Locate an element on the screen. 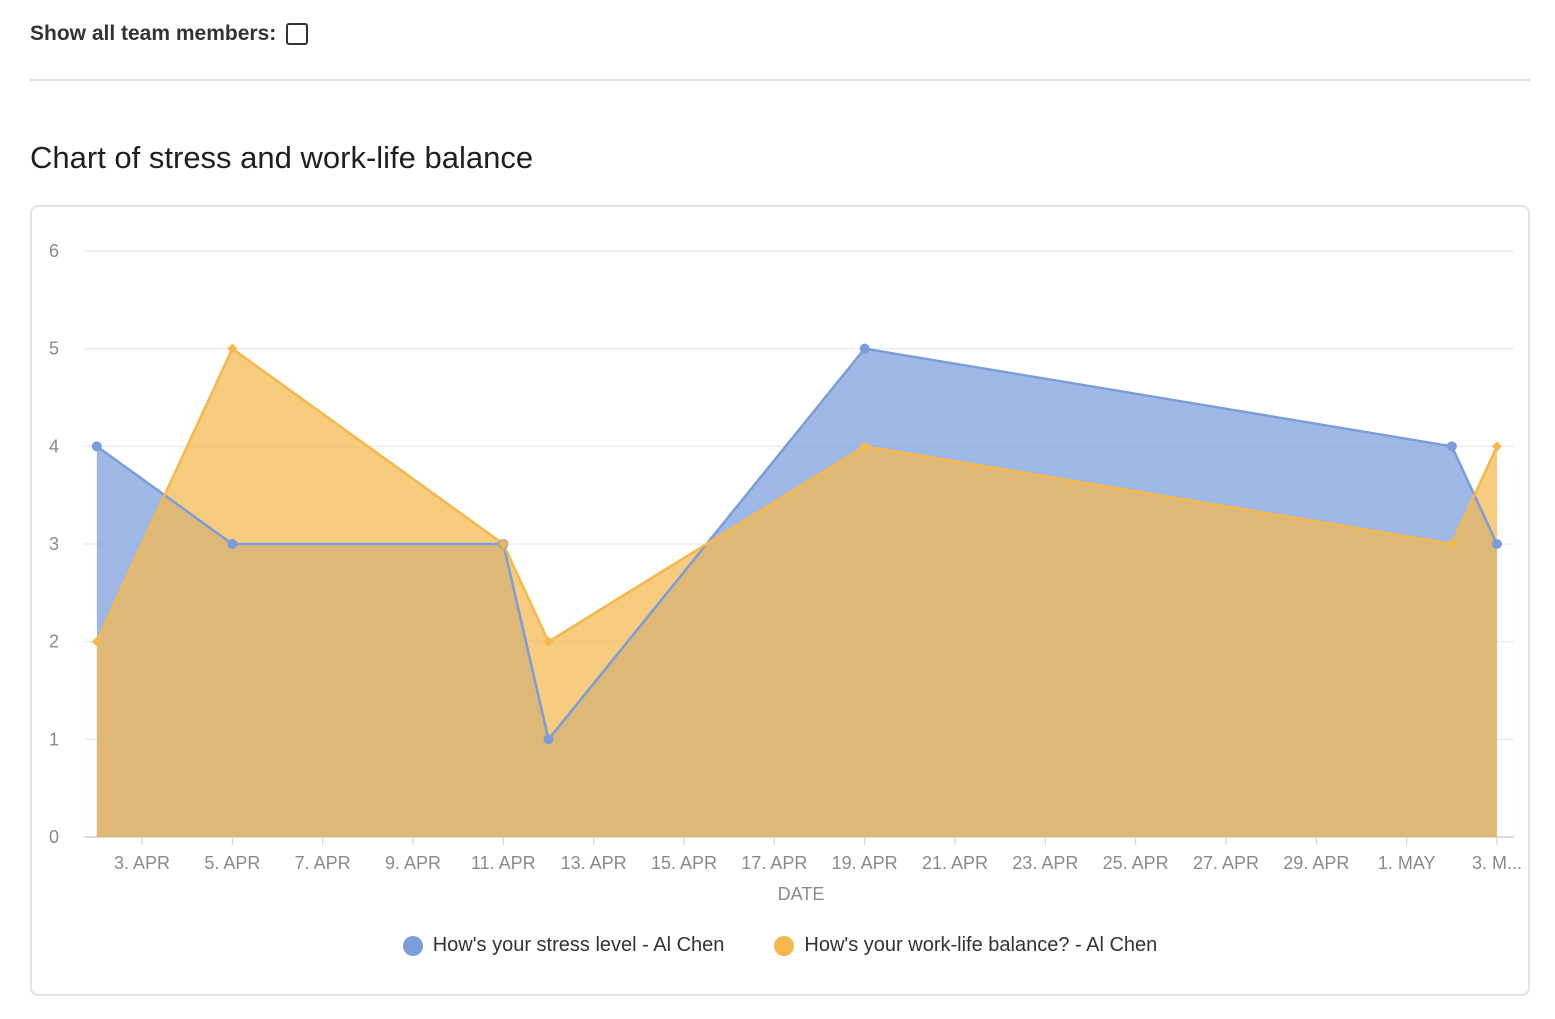 The height and width of the screenshot is (1019, 1555). legend-item-2: How's your work-life balance? - Al Chen is located at coordinates (965, 945).